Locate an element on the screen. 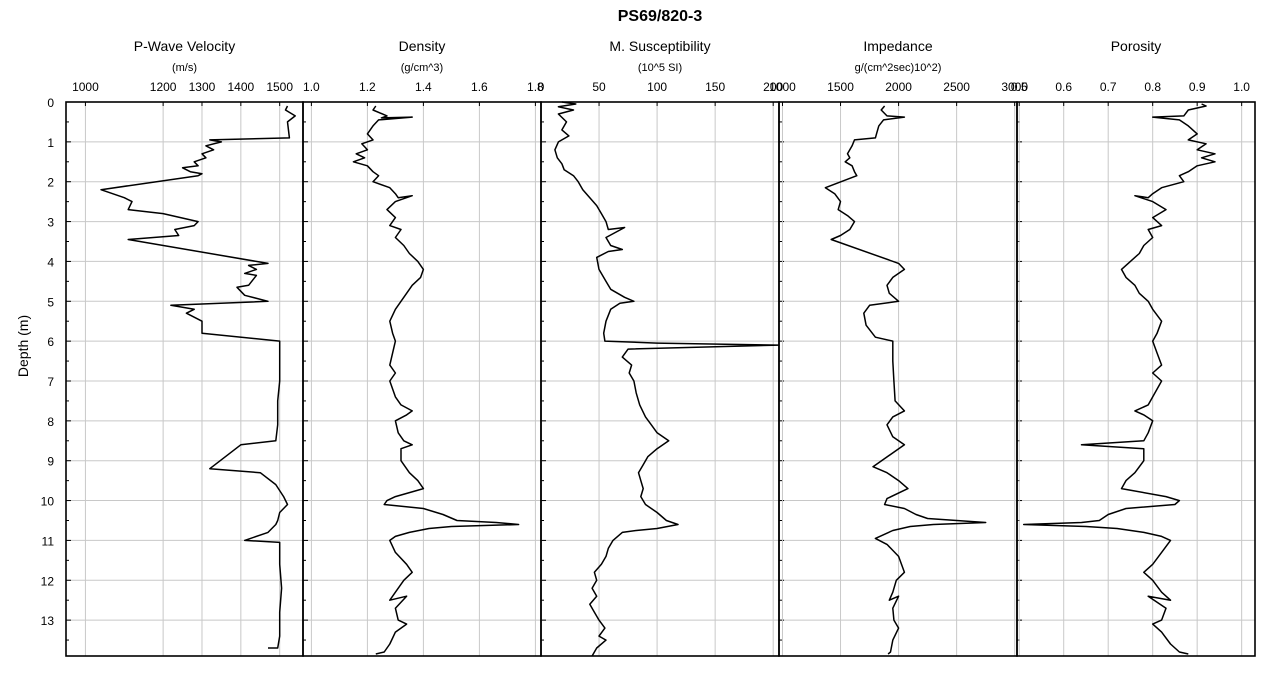 The image size is (1273, 677). x-tick-label: 0.9 is located at coordinates (1197, 87).